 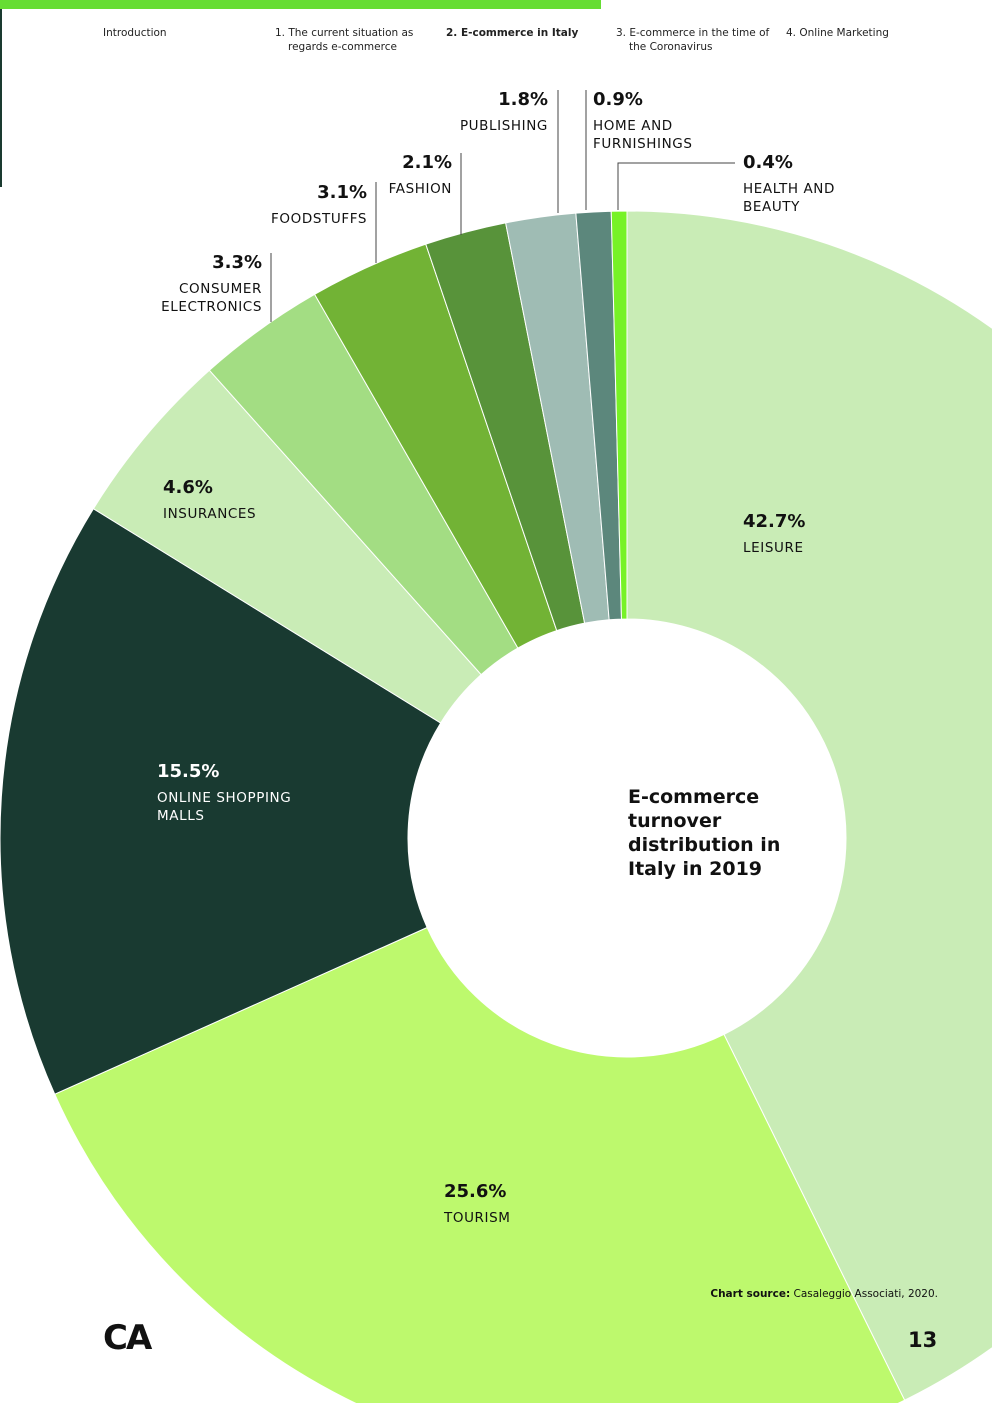 I want to click on slice-value-consumer-electronics: 3.3%, so click(x=237, y=262).